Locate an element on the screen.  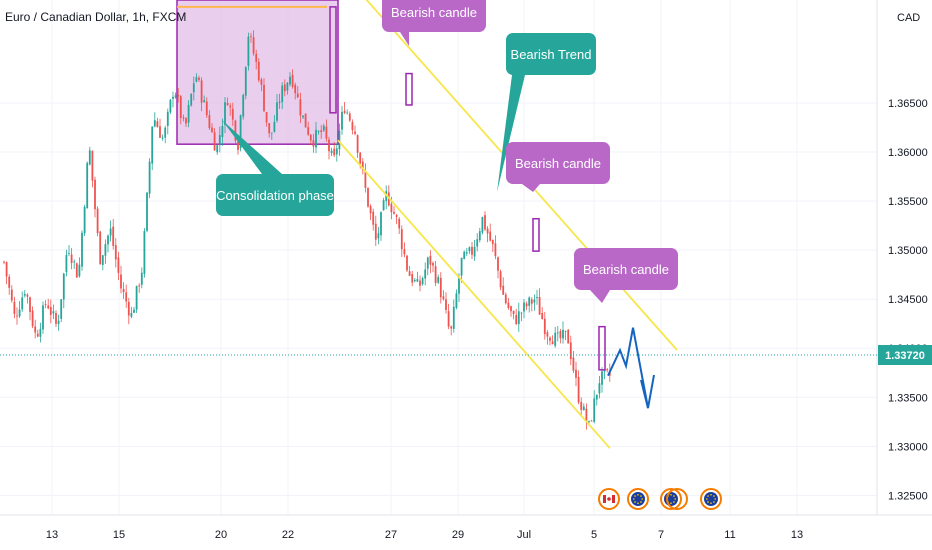
callout-label: Bearish Trend is located at coordinates (551, 54).